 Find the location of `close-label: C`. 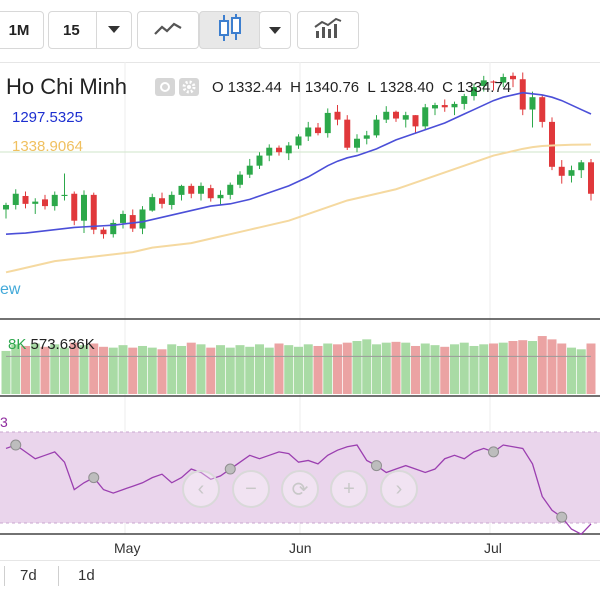

close-label: C is located at coordinates (447, 87).